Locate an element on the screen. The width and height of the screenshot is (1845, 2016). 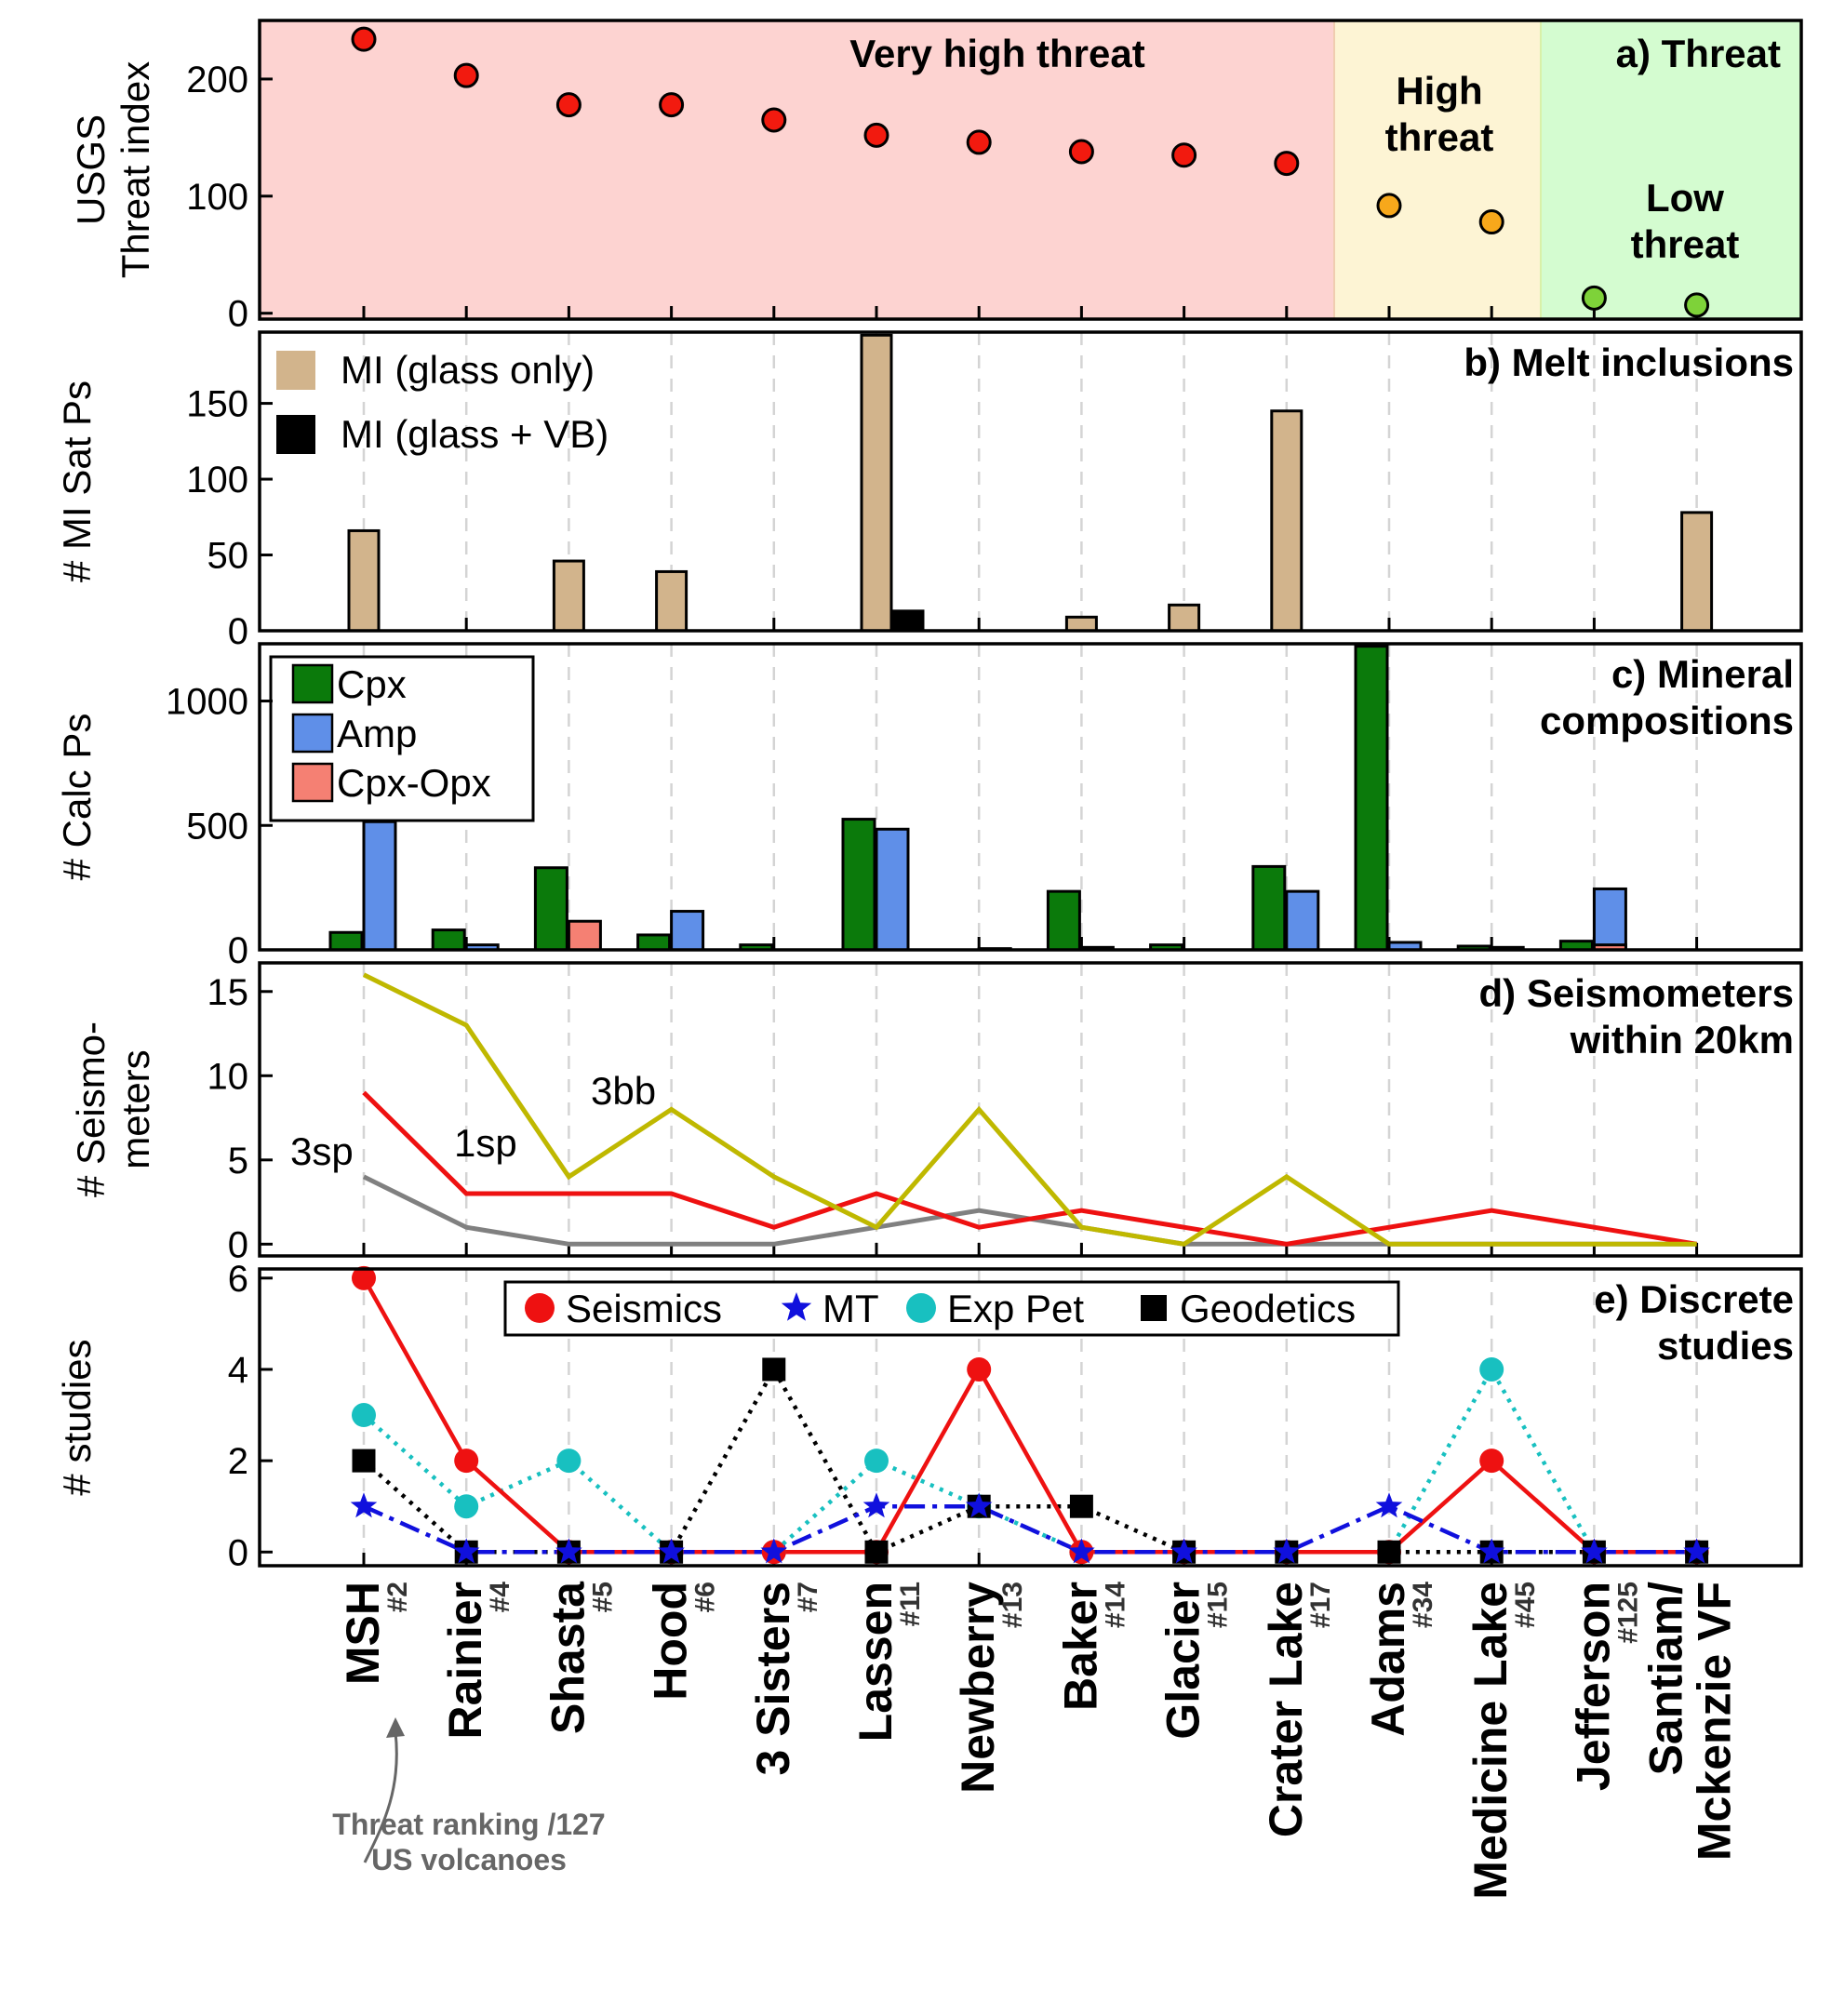
y-tick-label: 2 is located at coordinates (238, 1461).